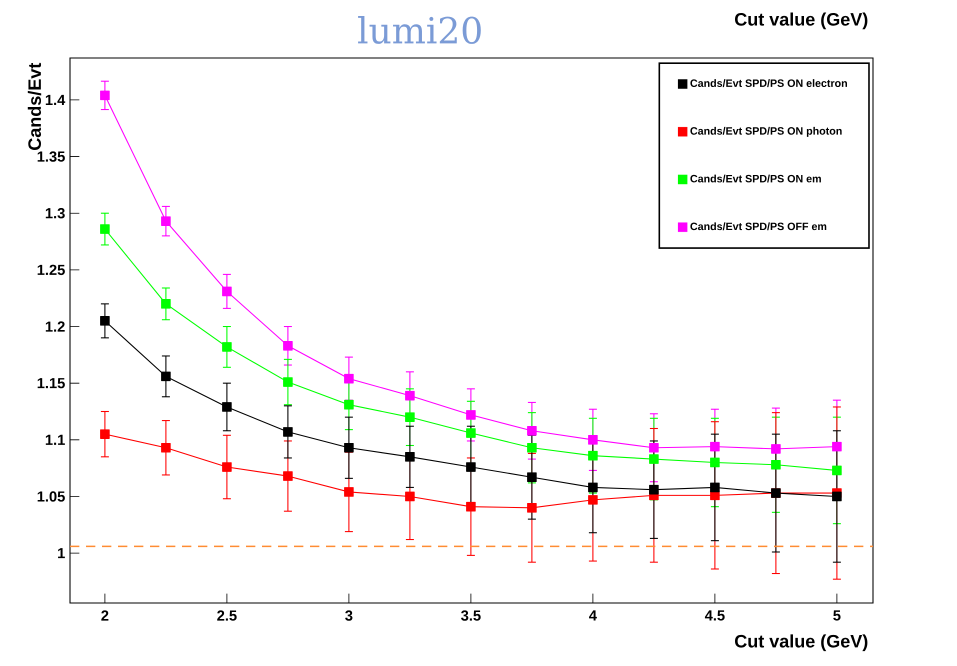  What do you see at coordinates (55, 439) in the screenshot?
I see `y-tick-label: 1.1` at bounding box center [55, 439].